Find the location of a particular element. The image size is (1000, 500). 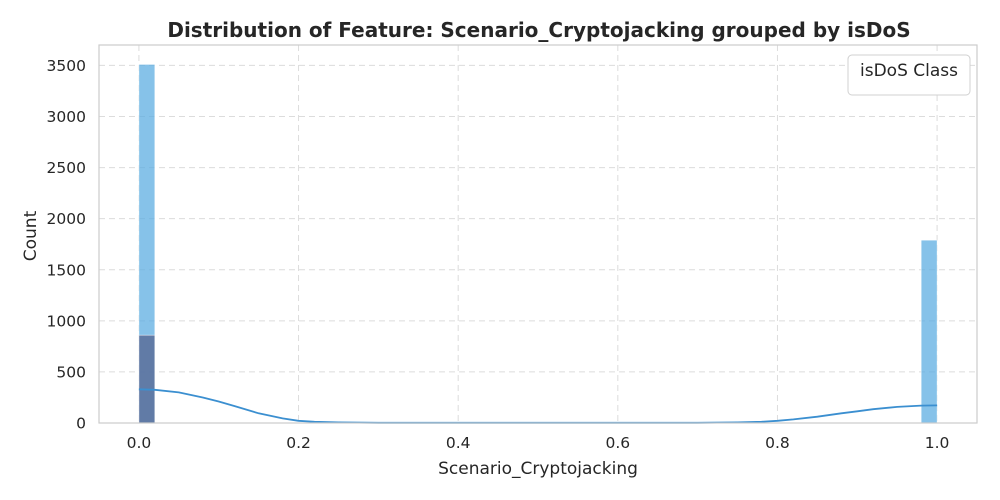

y-tick-label: 3500 is located at coordinates (66, 66).